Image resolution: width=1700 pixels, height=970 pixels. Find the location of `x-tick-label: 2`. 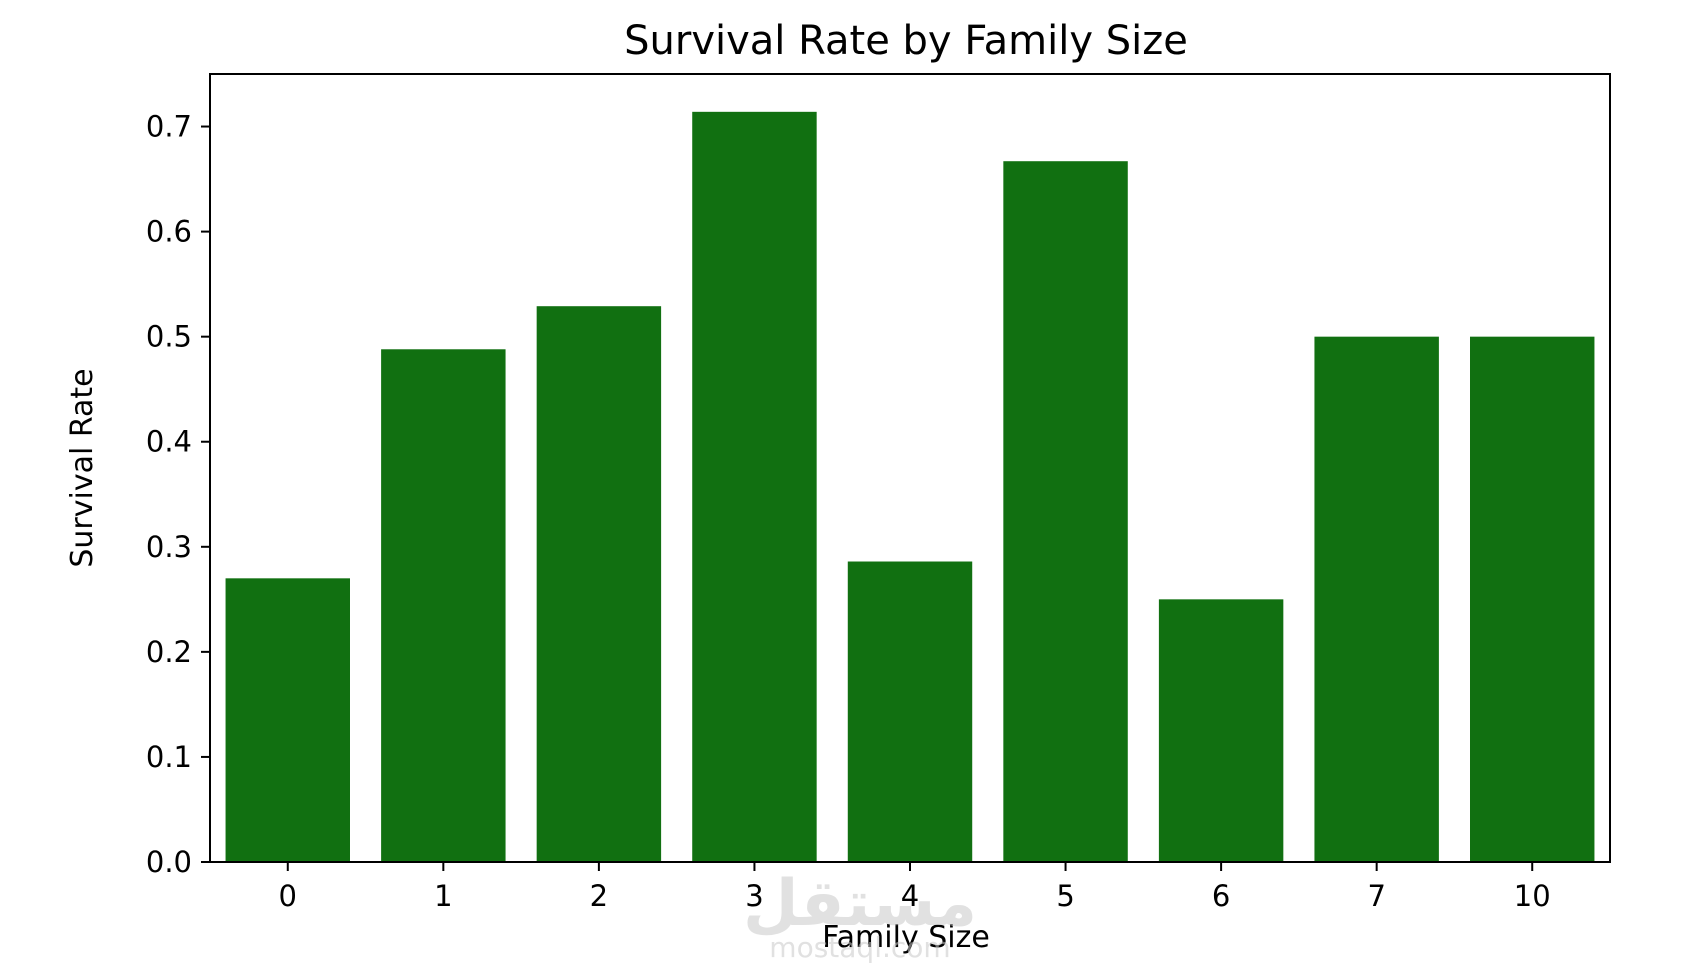

x-tick-label: 2 is located at coordinates (599, 896).